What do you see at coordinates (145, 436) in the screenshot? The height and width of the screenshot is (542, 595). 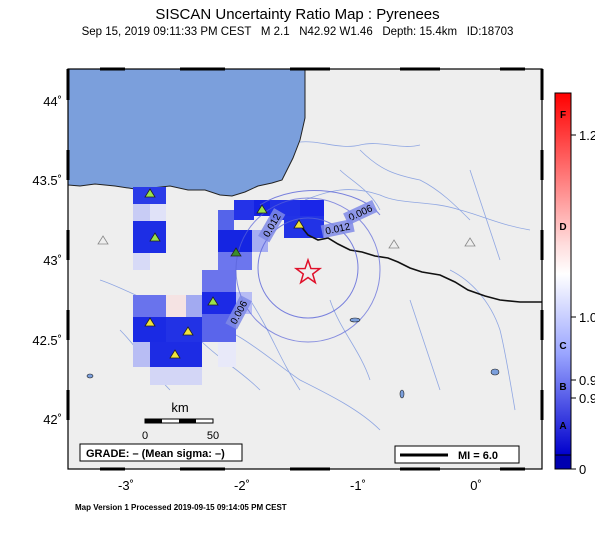 I see `scale-tick-0: 0` at bounding box center [145, 436].